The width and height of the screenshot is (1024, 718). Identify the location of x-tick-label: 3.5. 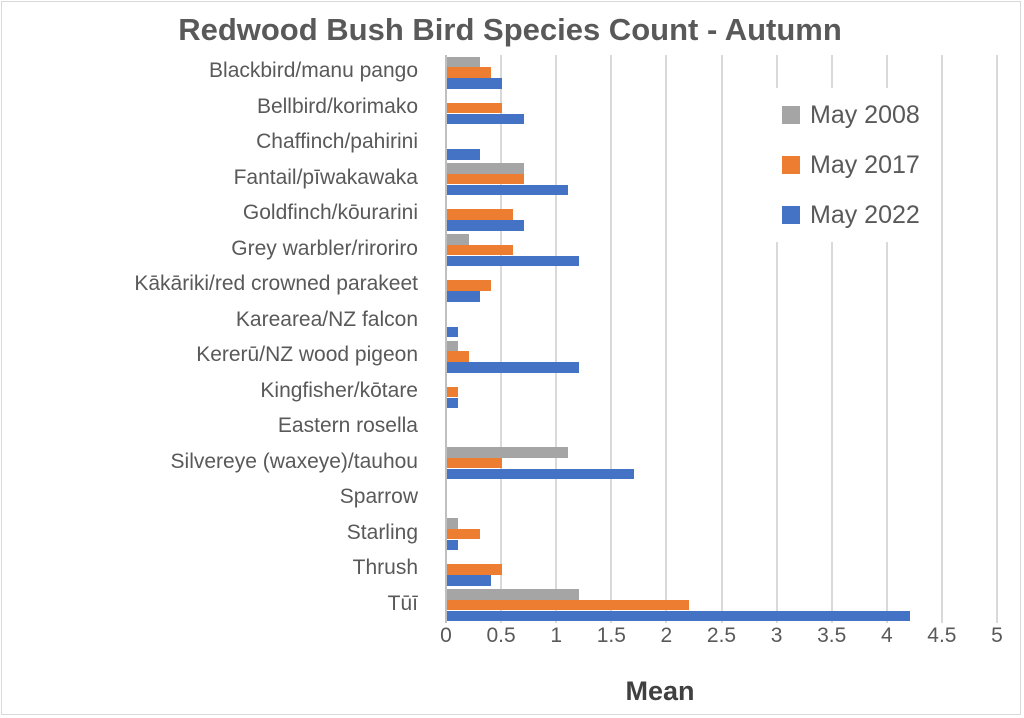
(832, 635).